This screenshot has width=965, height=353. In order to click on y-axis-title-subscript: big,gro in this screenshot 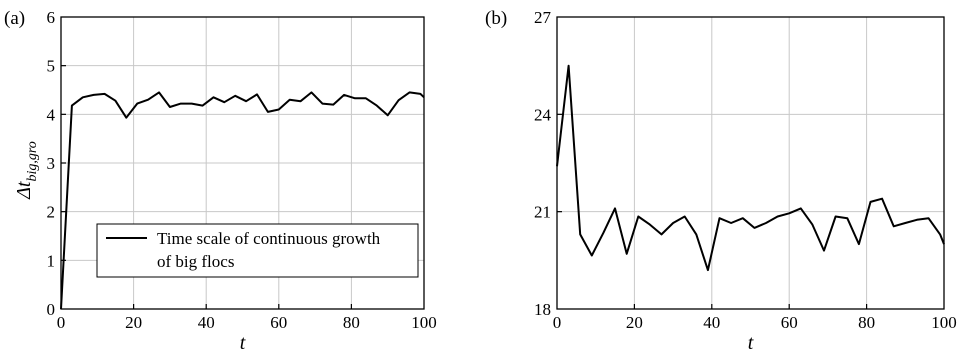, I will do `click(32, 161)`.